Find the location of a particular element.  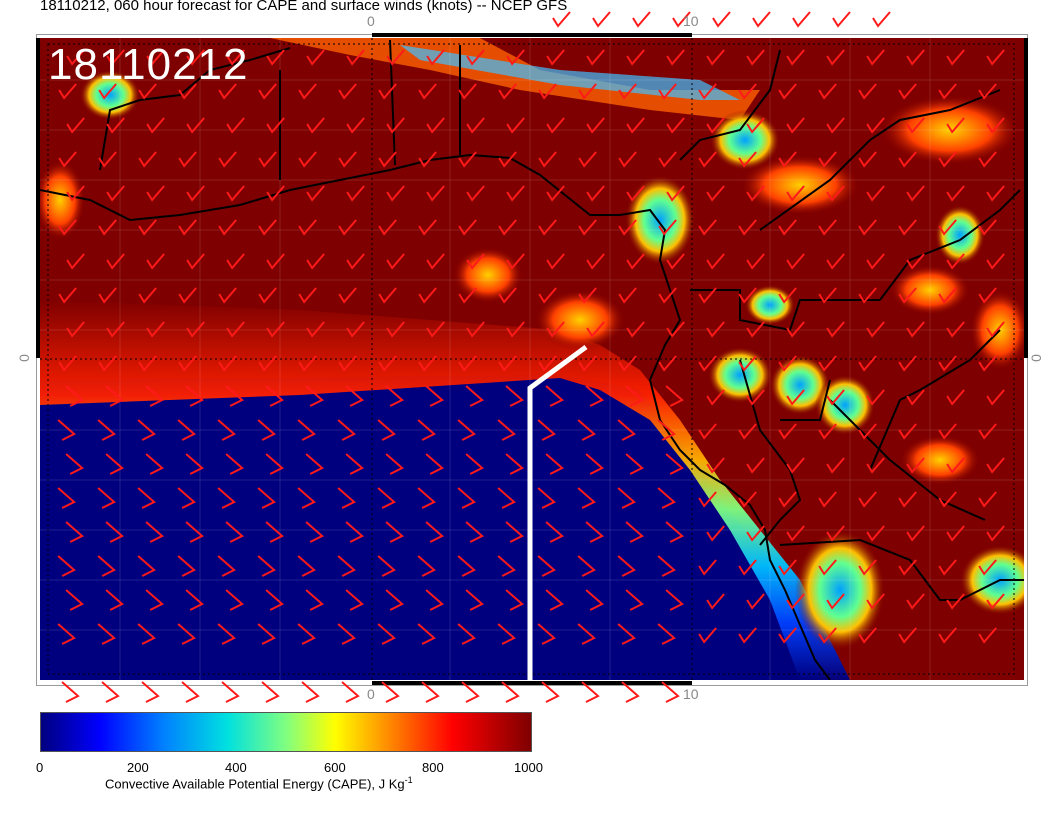

forecast-stamp: 18110212 is located at coordinates (148, 64).